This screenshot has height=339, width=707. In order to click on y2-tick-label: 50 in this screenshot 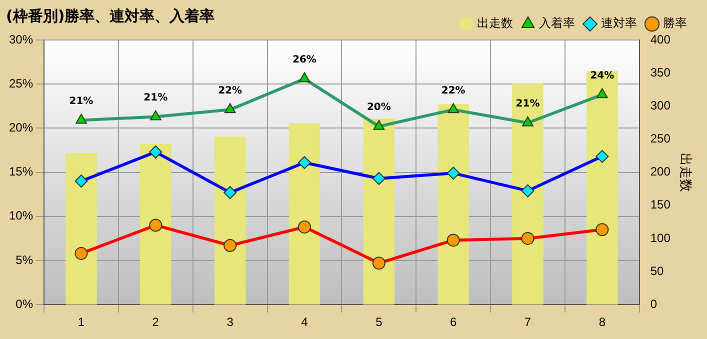, I will do `click(657, 271)`.